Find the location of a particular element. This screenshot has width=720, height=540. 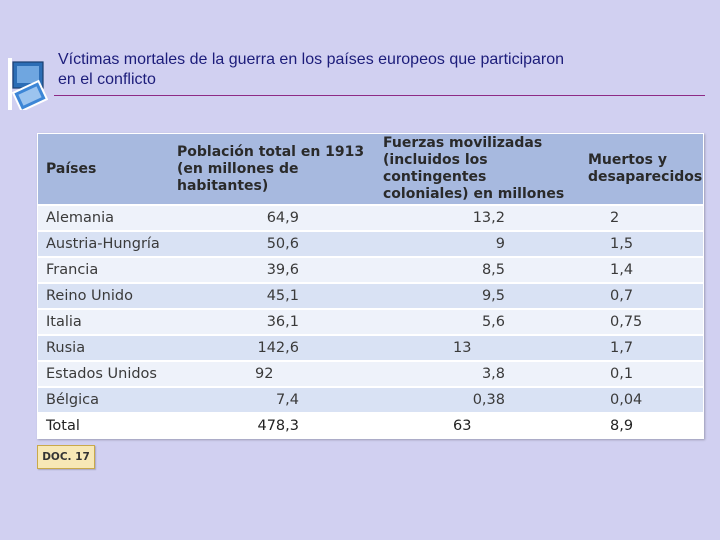

cell-dead: 1,5 is located at coordinates (641, 243).